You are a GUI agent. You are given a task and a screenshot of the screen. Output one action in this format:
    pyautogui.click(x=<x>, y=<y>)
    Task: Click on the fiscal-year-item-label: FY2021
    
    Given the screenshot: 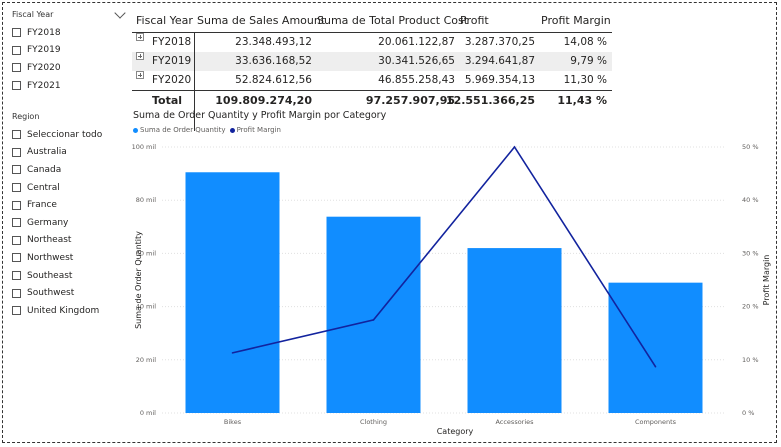 What is the action you would take?
    pyautogui.click(x=44, y=85)
    